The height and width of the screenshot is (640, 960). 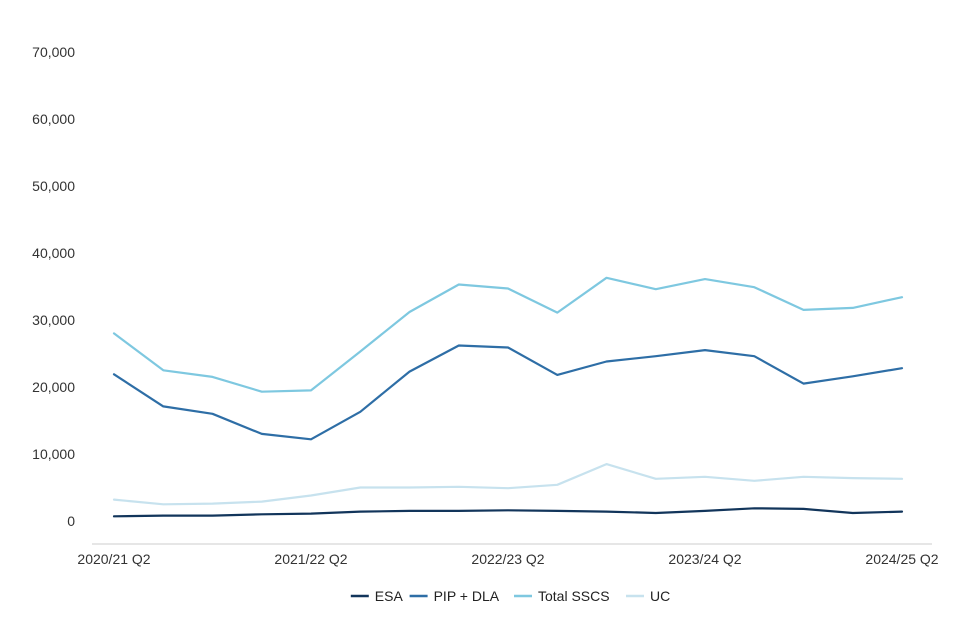 What do you see at coordinates (901, 559) in the screenshot?
I see `x-tick-label: 2024/25 Q2` at bounding box center [901, 559].